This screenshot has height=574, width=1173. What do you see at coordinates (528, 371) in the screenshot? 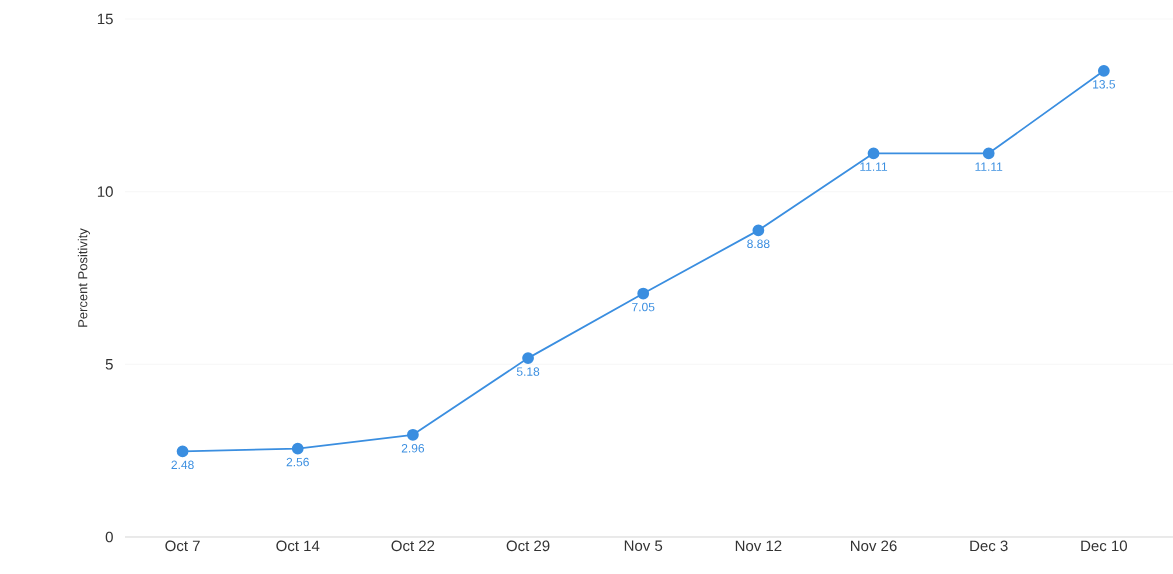
I see `data-label: 5.18` at bounding box center [528, 371].